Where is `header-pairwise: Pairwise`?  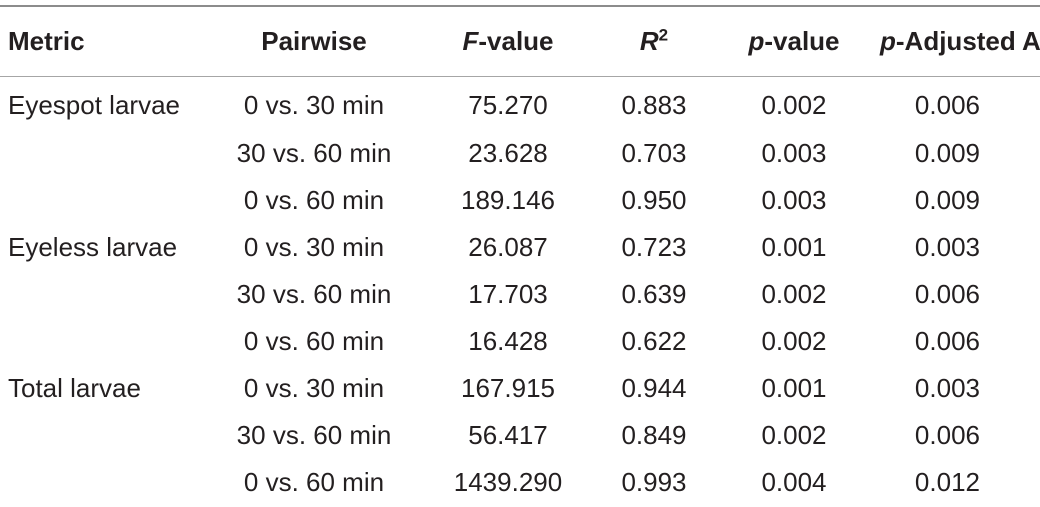 header-pairwise: Pairwise is located at coordinates (314, 41).